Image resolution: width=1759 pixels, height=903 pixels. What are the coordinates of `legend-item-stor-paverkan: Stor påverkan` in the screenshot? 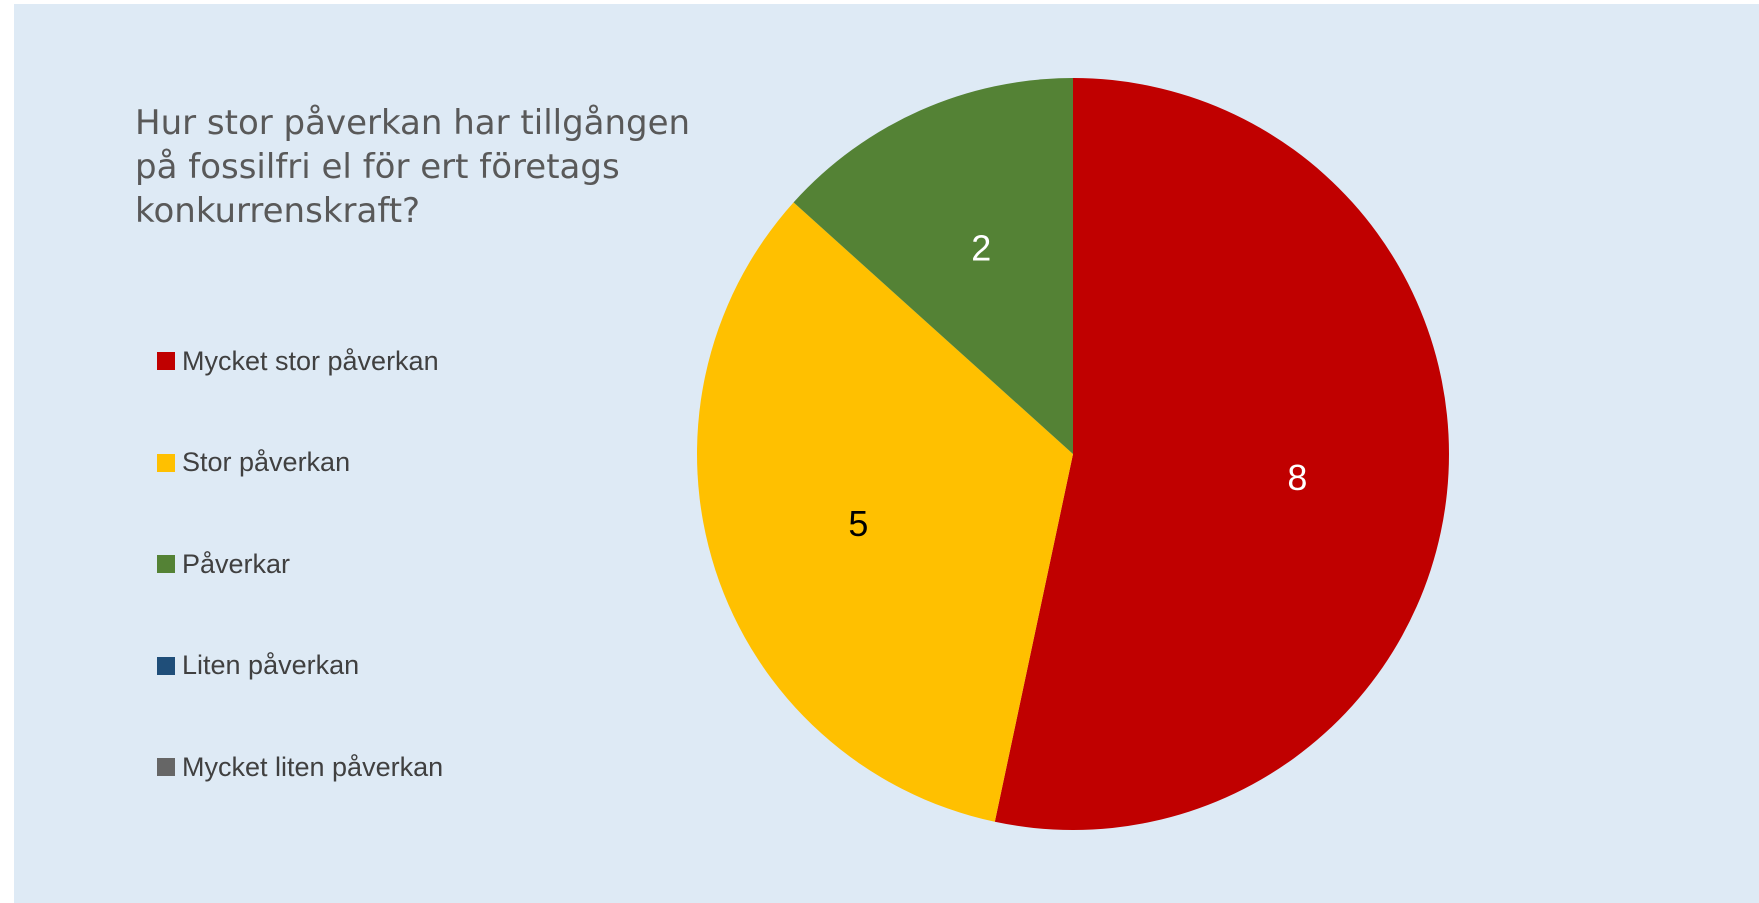 It's located at (254, 462).